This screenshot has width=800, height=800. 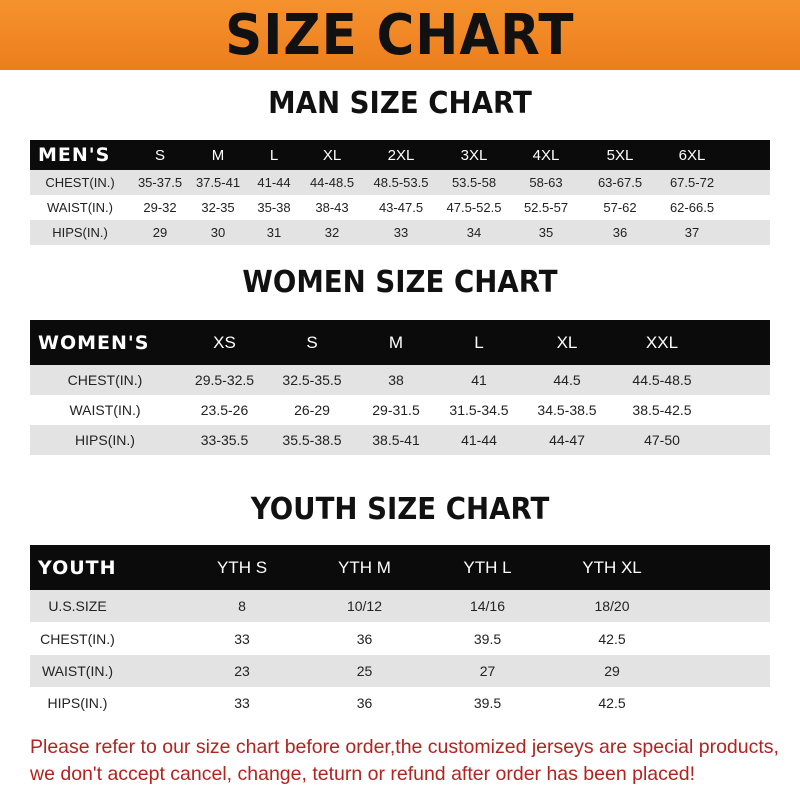 I want to click on measurement-cell: 44.5, so click(x=567, y=380).